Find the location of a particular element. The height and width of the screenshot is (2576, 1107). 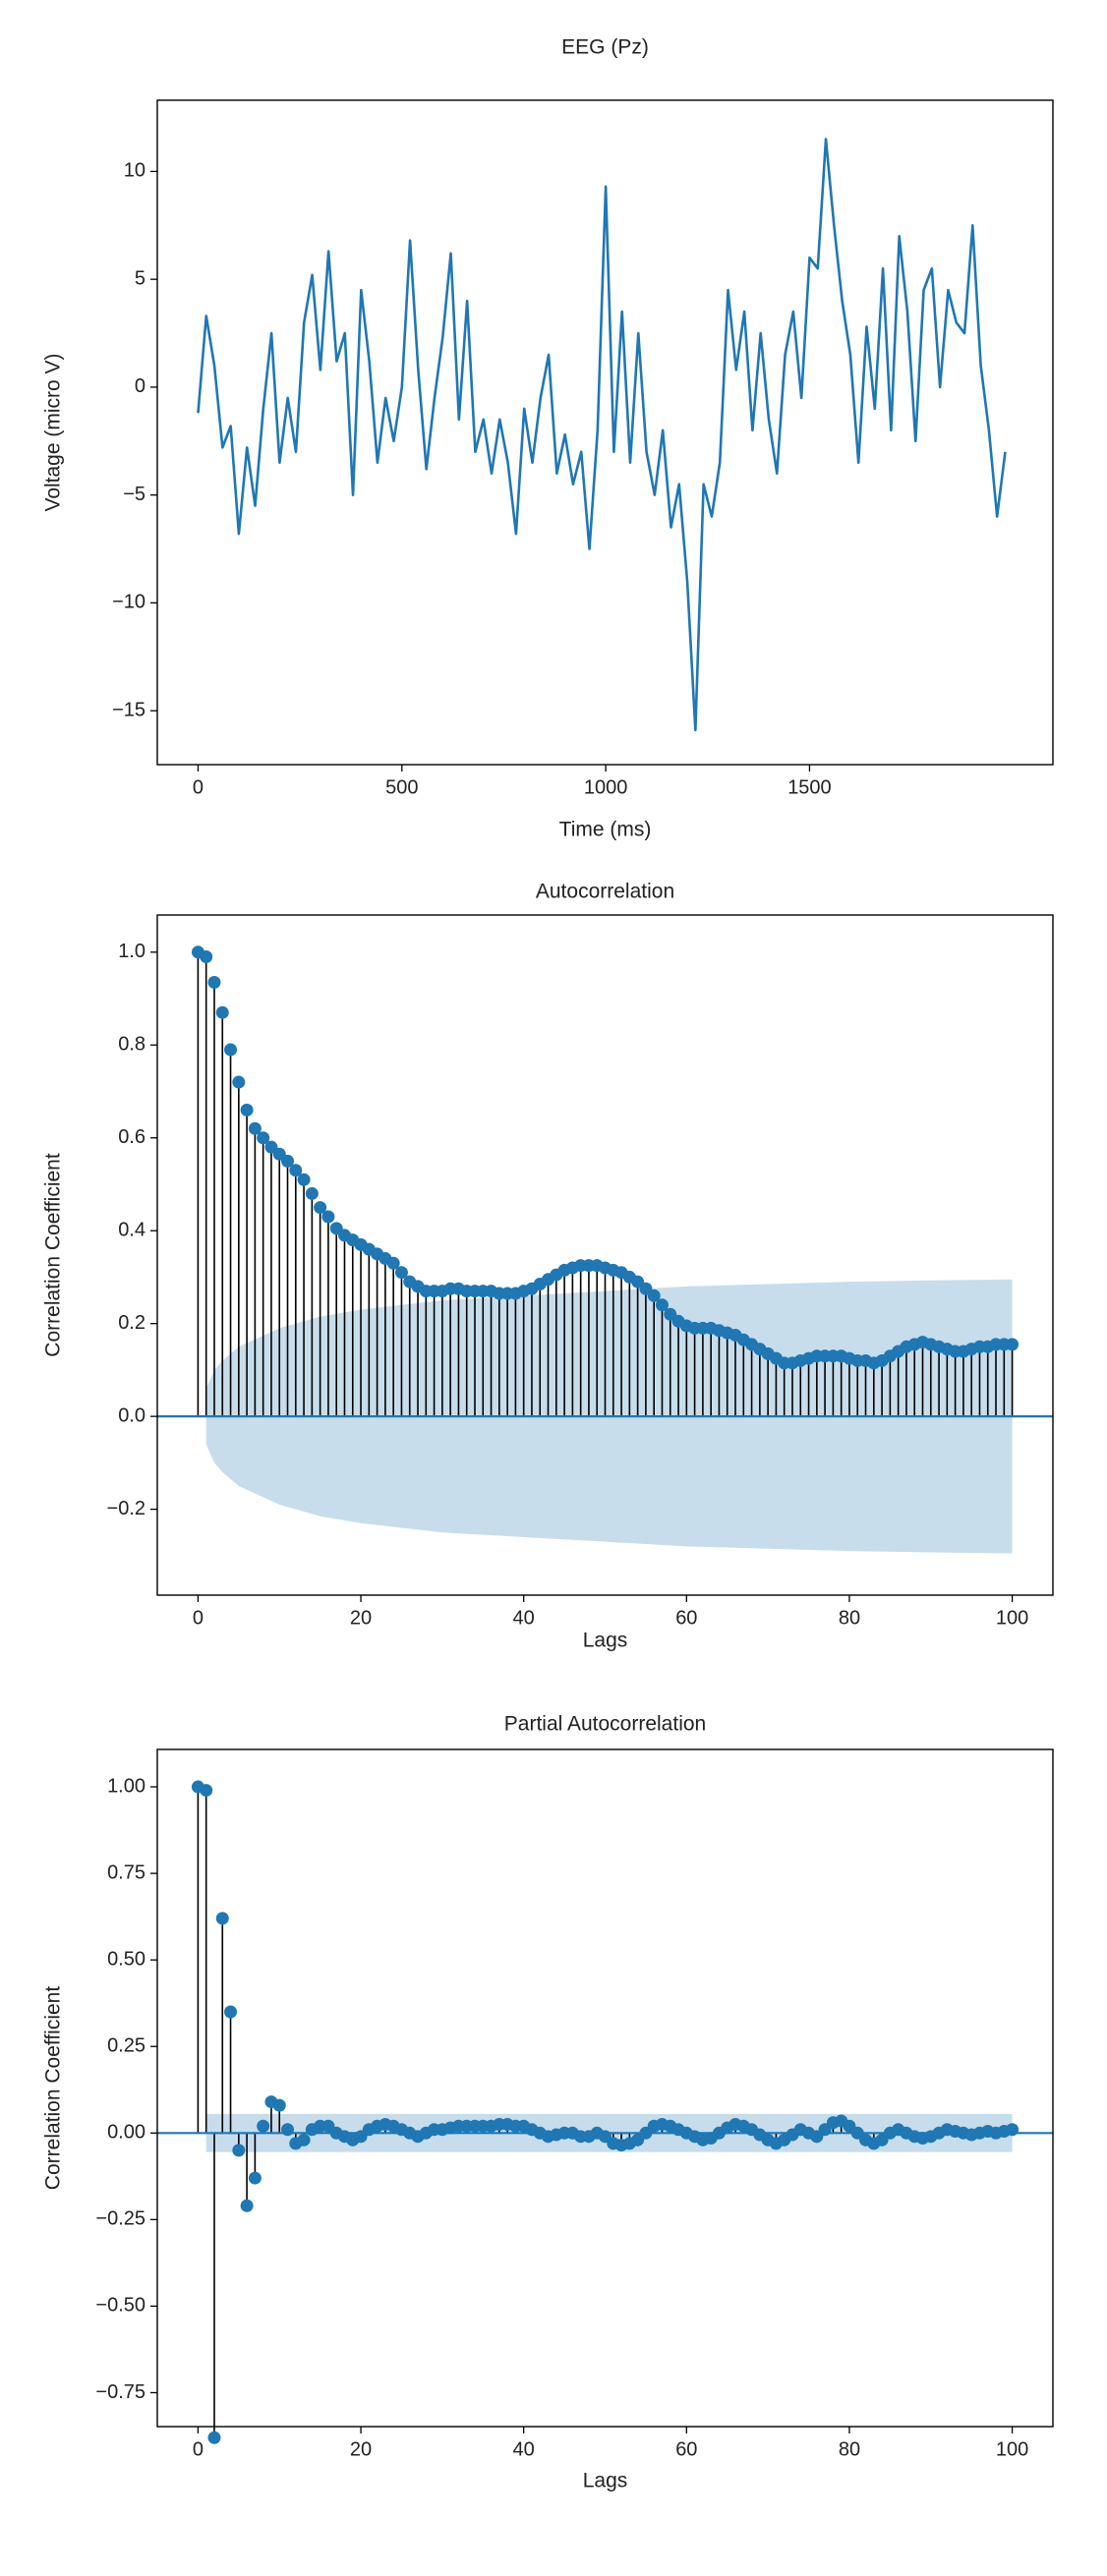

y-tick-label: −0.2 is located at coordinates (126, 1509).